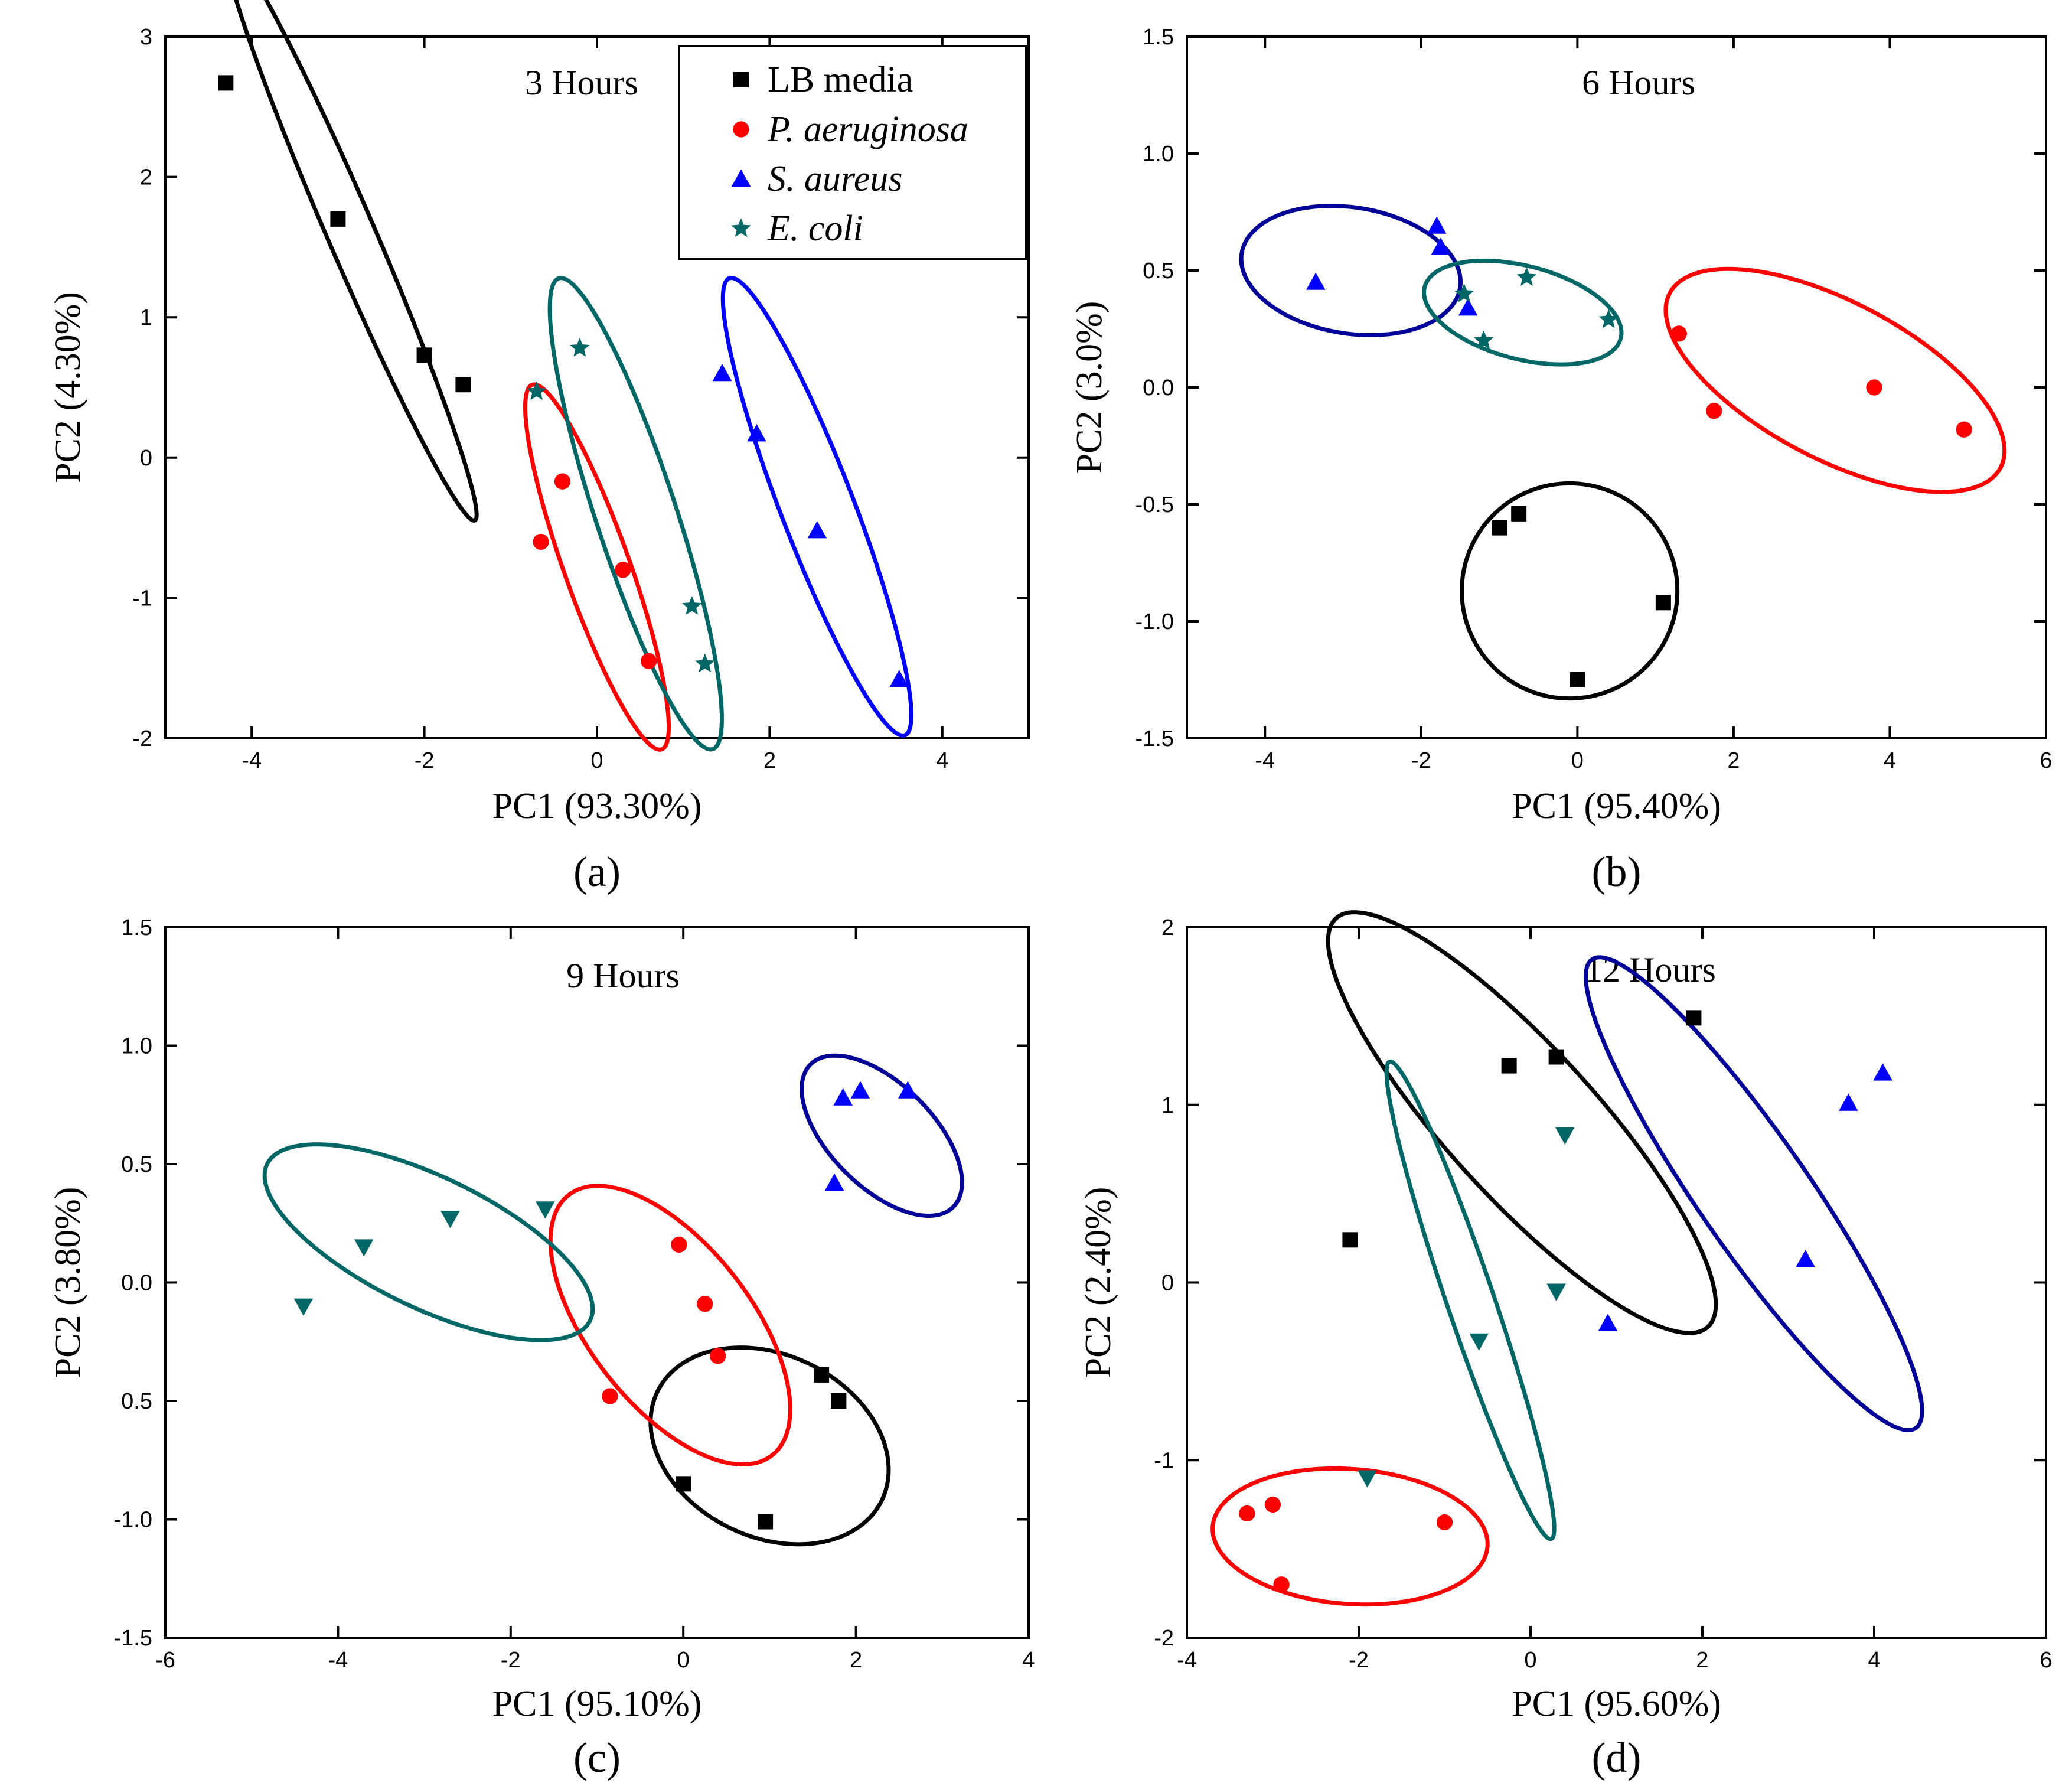 This screenshot has width=2072, height=1786. What do you see at coordinates (1617, 871) in the screenshot?
I see `panel-label: (b)` at bounding box center [1617, 871].